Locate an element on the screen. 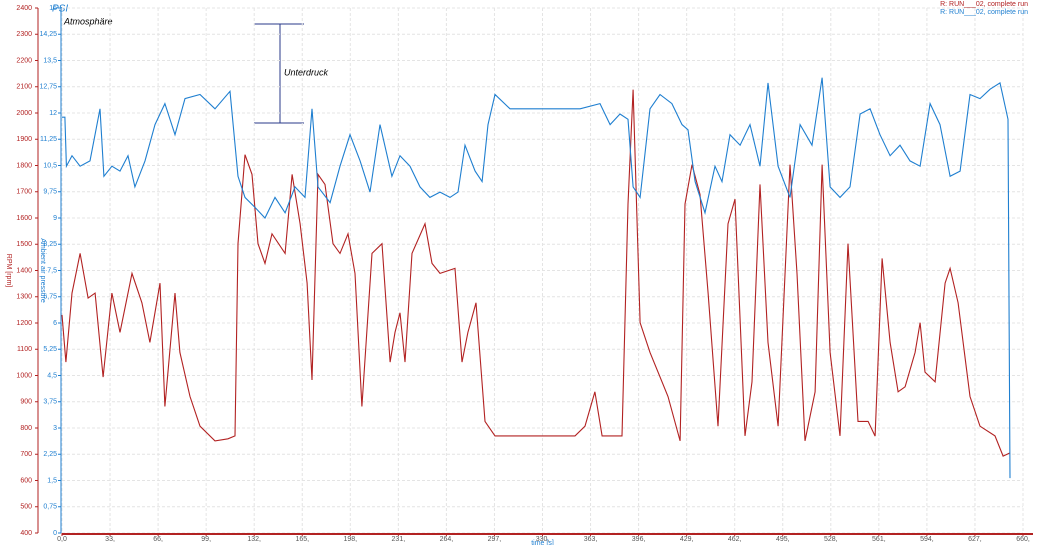  y-tick-label: 1700 is located at coordinates (24, 192).